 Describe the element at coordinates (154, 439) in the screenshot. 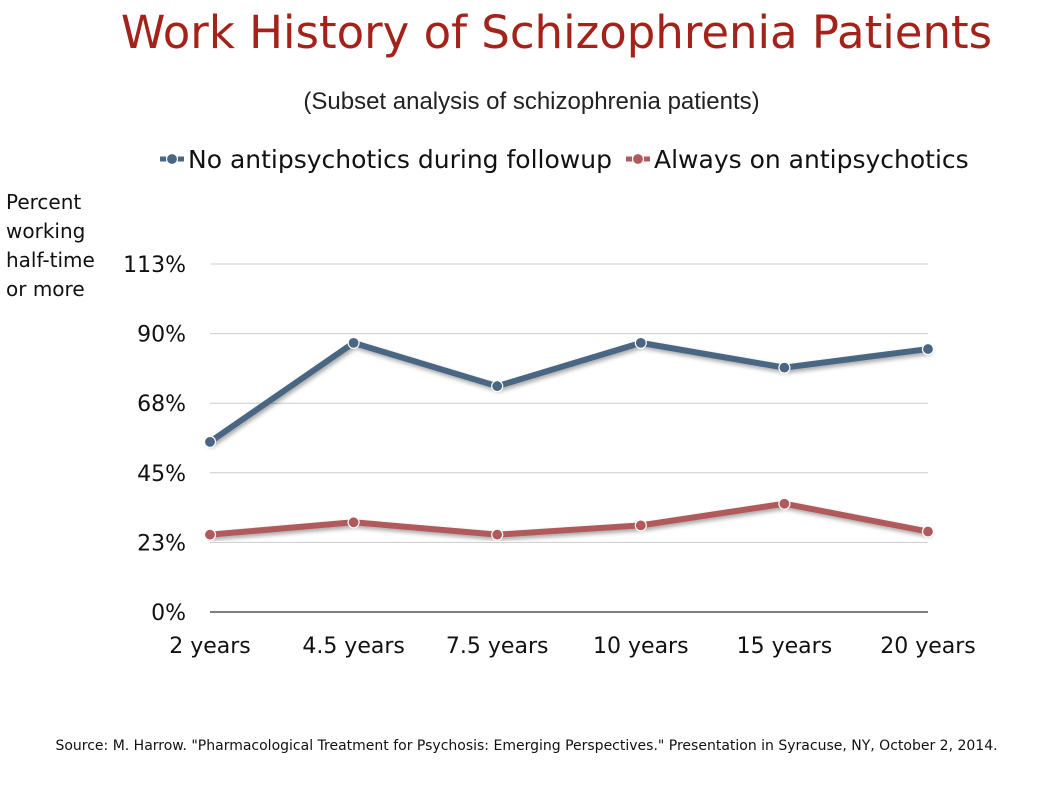

I see `y-axis-ticks: 0% 23% 45% 68% 90% 113%` at that location.